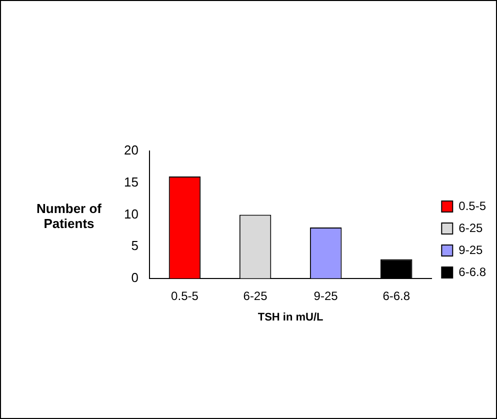 The image size is (497, 419). What do you see at coordinates (291, 317) in the screenshot?
I see `x-axis-title: TSH in mU/L` at bounding box center [291, 317].